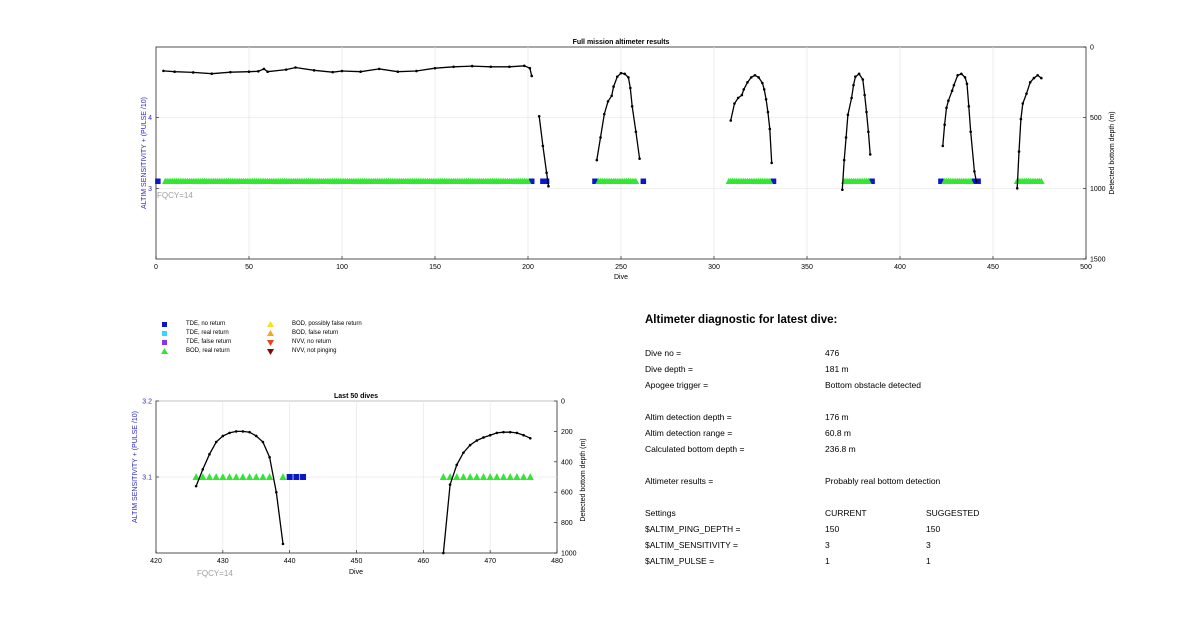  Describe the element at coordinates (220, 351) in the screenshot. I see `legend-item-bod-real-return: BOD, real return` at that location.